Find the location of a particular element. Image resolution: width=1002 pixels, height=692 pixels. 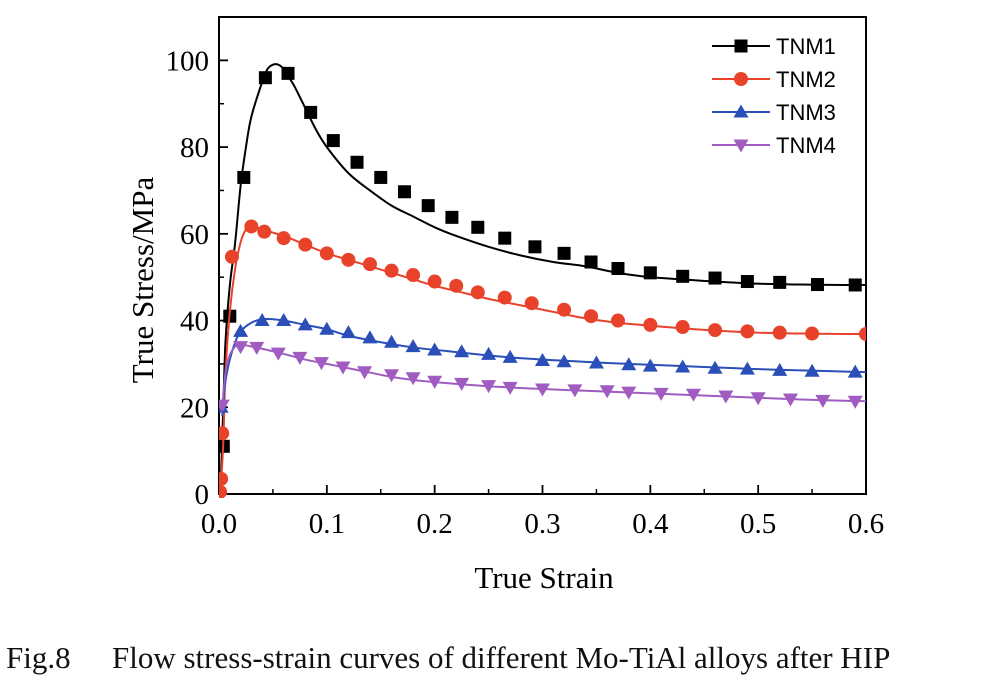

x-tick-label: 0.1 is located at coordinates (327, 524).